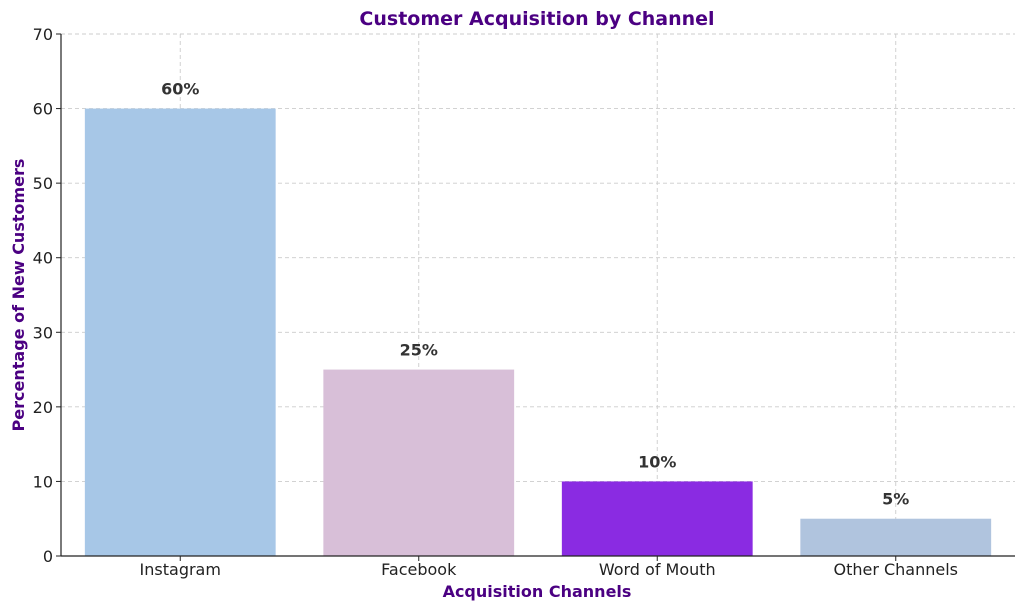  What do you see at coordinates (895, 569) in the screenshot?
I see `x-tick-label: Other Channels` at bounding box center [895, 569].